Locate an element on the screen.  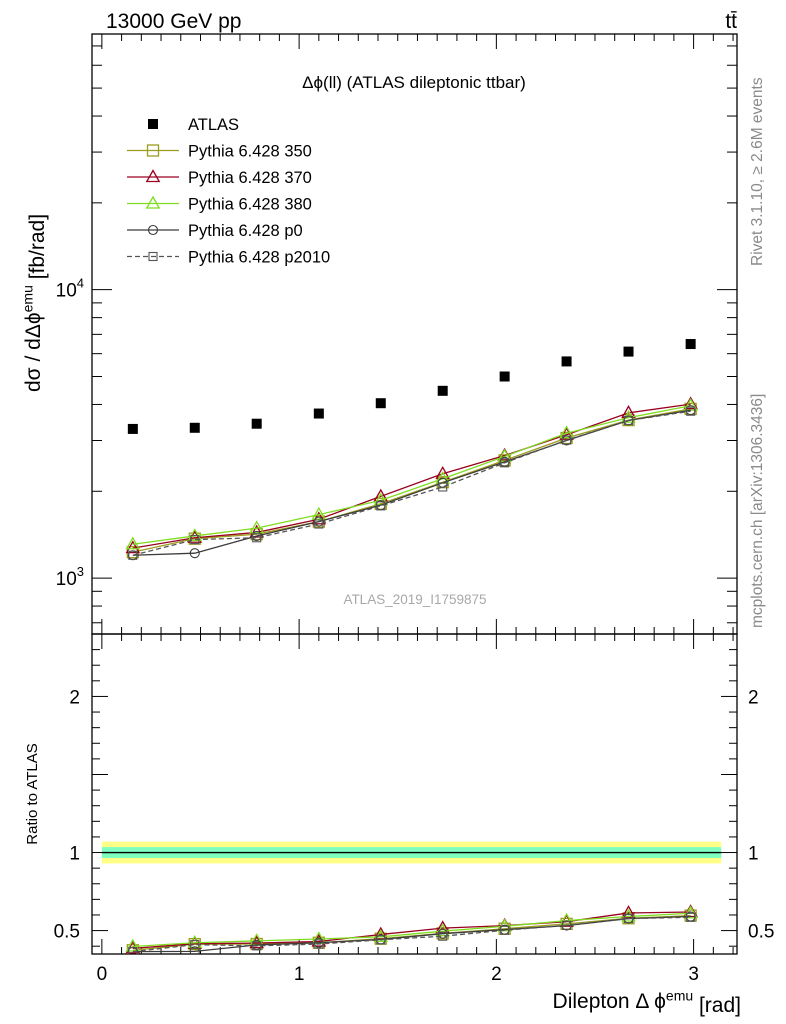
watermark: ATLAS_2019_I1759875 is located at coordinates (414, 599).